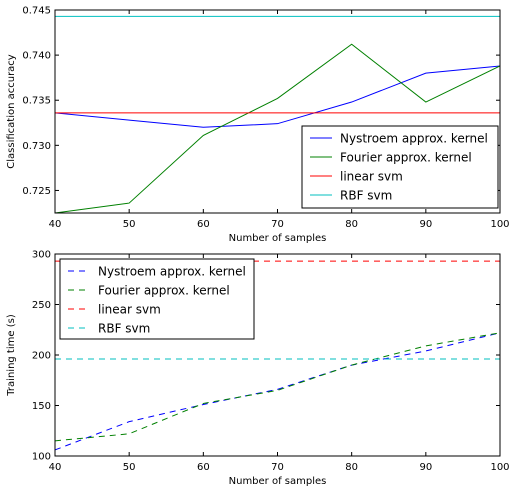  What do you see at coordinates (11, 111) in the screenshot?
I see `accuracy-y-axis-label: Classification accuracy` at bounding box center [11, 111].